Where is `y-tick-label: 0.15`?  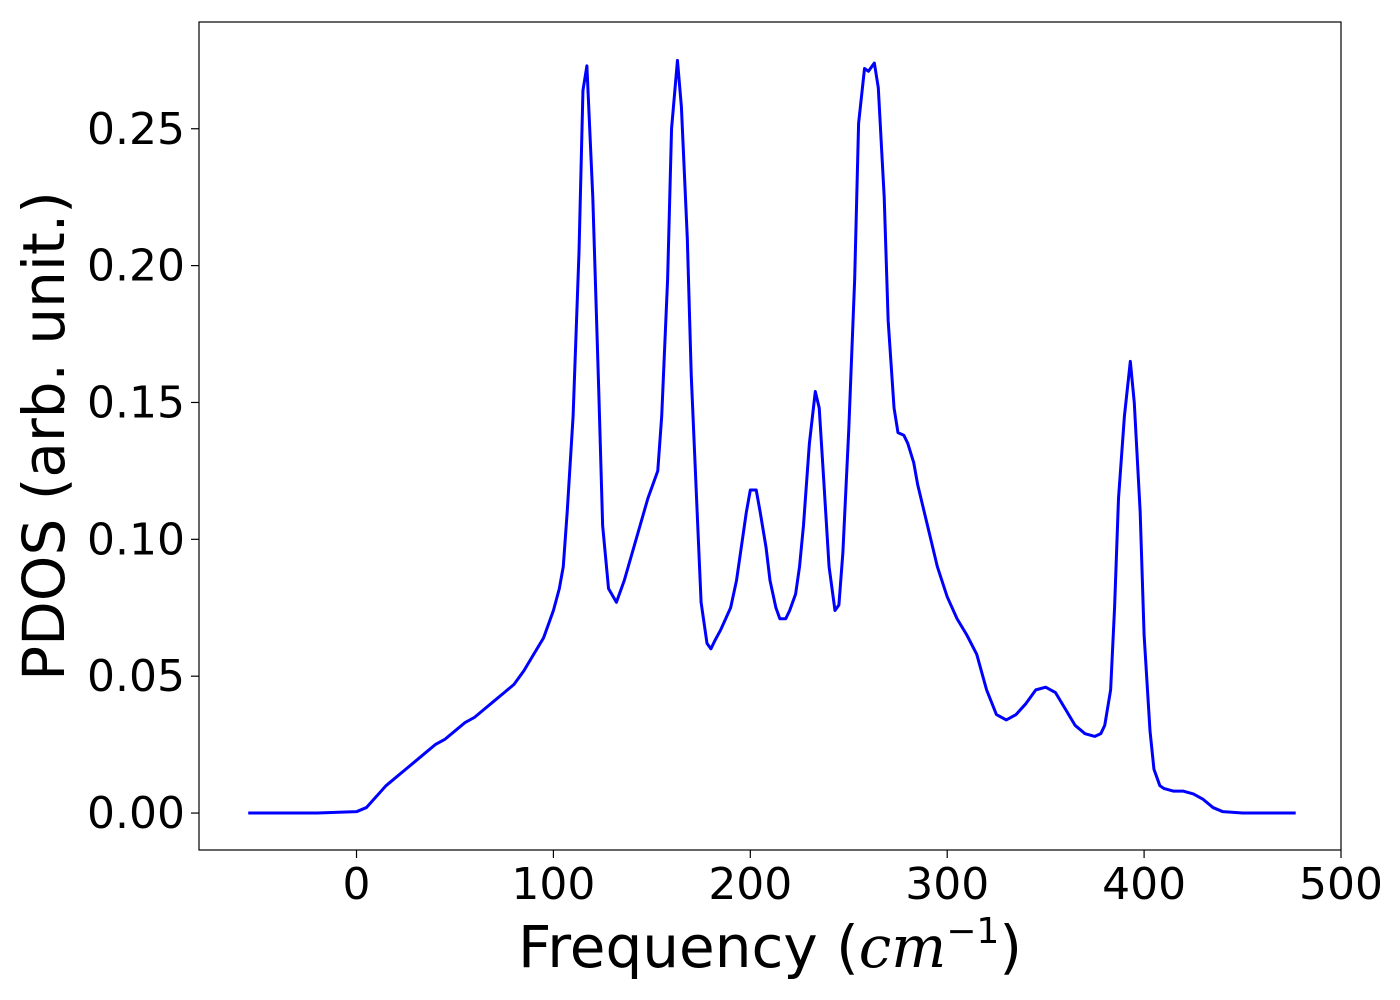
y-tick-label: 0.15 is located at coordinates (136, 402).